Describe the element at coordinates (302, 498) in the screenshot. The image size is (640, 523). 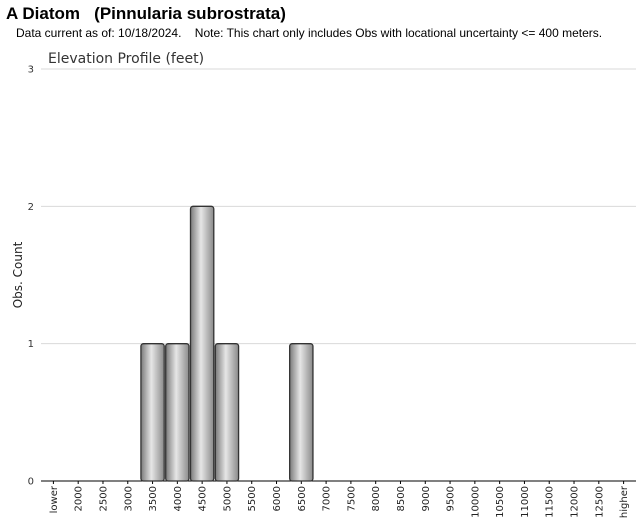
I see `x-tick-label: 6500` at that location.